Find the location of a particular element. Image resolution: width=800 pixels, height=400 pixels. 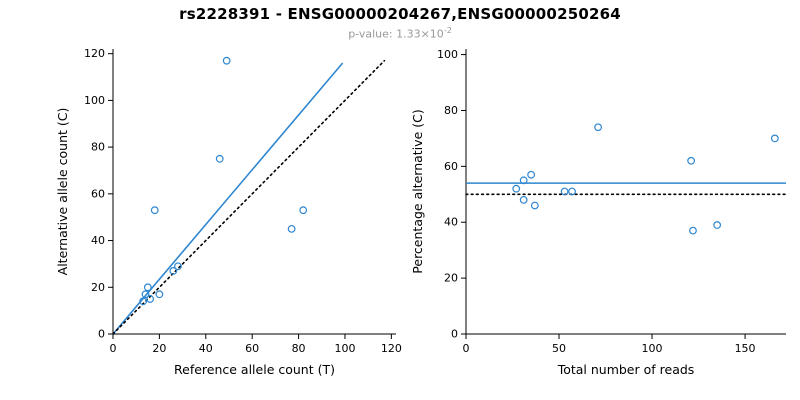

svg-text: Alternative allele count (C) is located at coordinates (62, 191).